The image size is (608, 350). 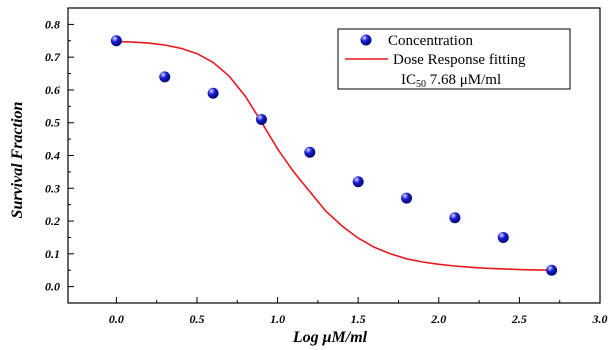 I want to click on x-tick-label: 3.0, so click(x=600, y=319).